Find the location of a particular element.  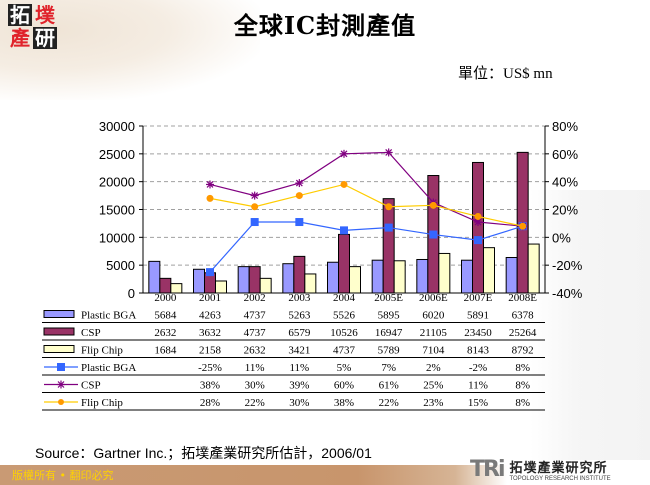

category-label: 2008E is located at coordinates (522, 298).